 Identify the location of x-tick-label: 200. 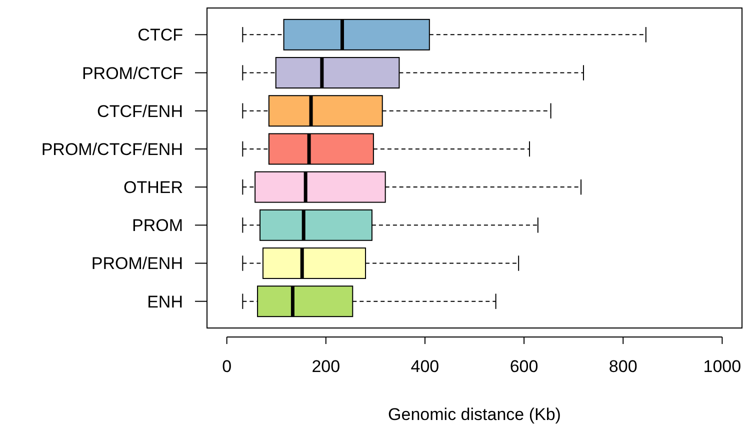
(326, 366).